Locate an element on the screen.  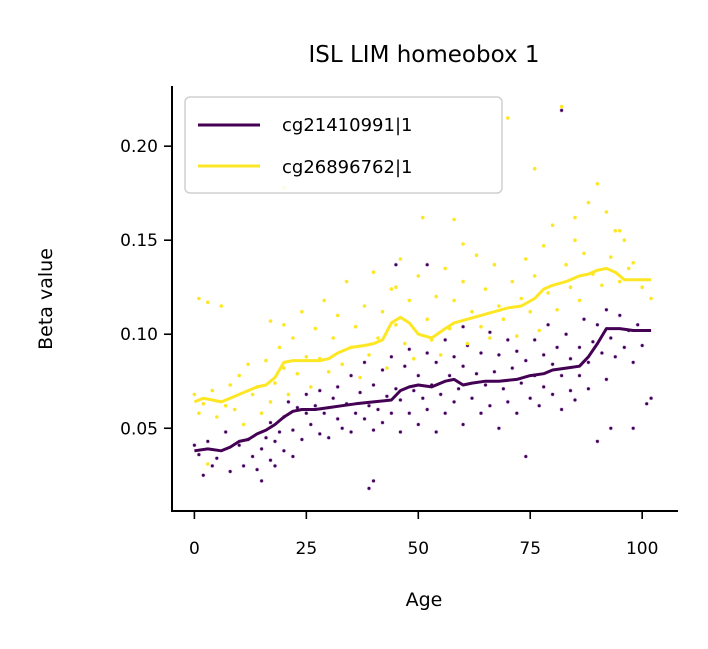
y-tick-label: 0.10 is located at coordinates (139, 335).